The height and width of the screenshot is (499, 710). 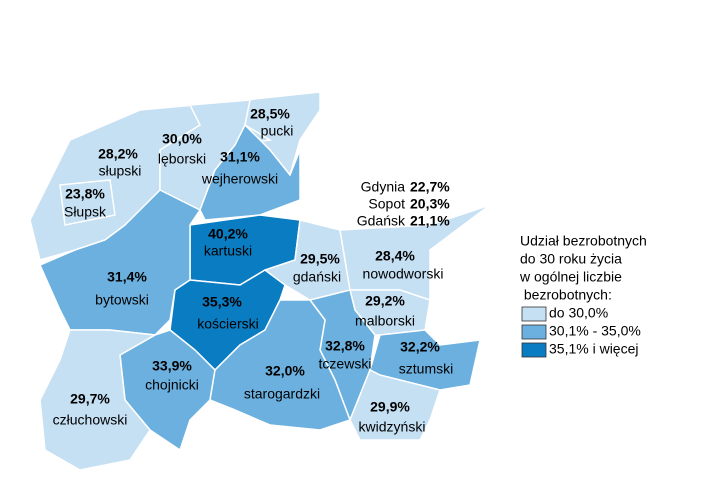 What do you see at coordinates (227, 324) in the screenshot?
I see `region-name: kościerski` at bounding box center [227, 324].